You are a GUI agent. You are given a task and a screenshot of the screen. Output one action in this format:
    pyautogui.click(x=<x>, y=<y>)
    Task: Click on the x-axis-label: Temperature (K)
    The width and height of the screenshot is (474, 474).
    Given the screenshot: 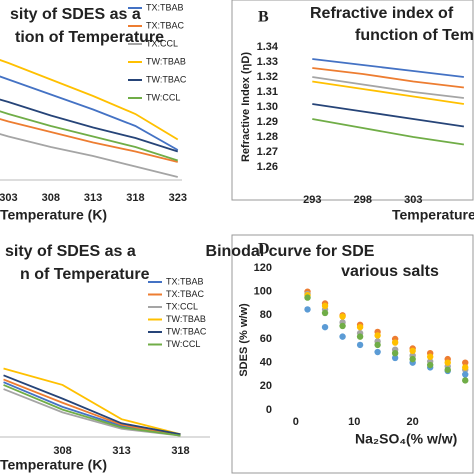 What is the action you would take?
    pyautogui.click(x=53, y=215)
    